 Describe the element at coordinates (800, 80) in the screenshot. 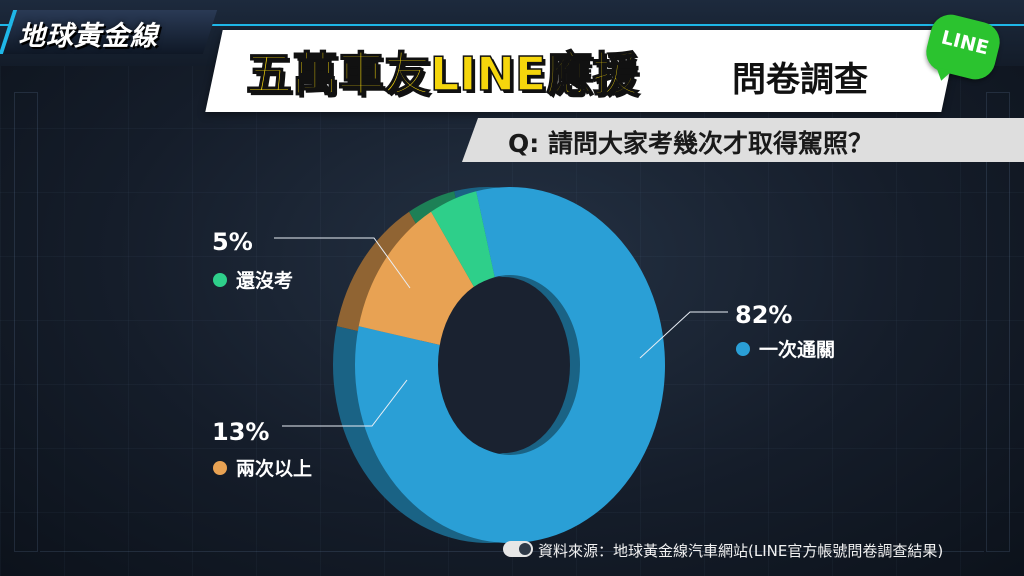

I see `page-title-suffix: 問卷調查` at that location.